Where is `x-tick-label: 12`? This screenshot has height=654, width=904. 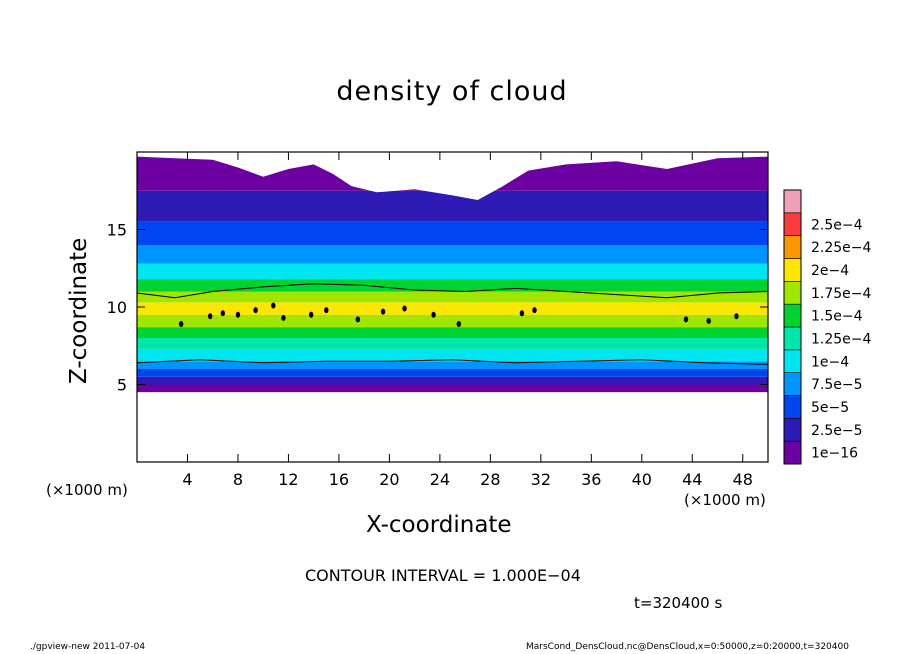 x-tick-label: 12 is located at coordinates (288, 479).